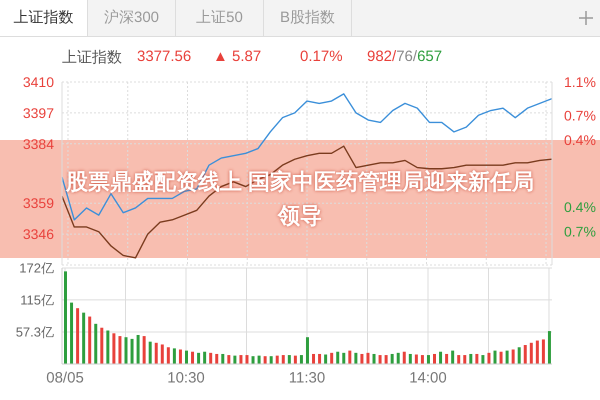  Describe the element at coordinates (44, 18) in the screenshot. I see `text: 上证指数` at that location.